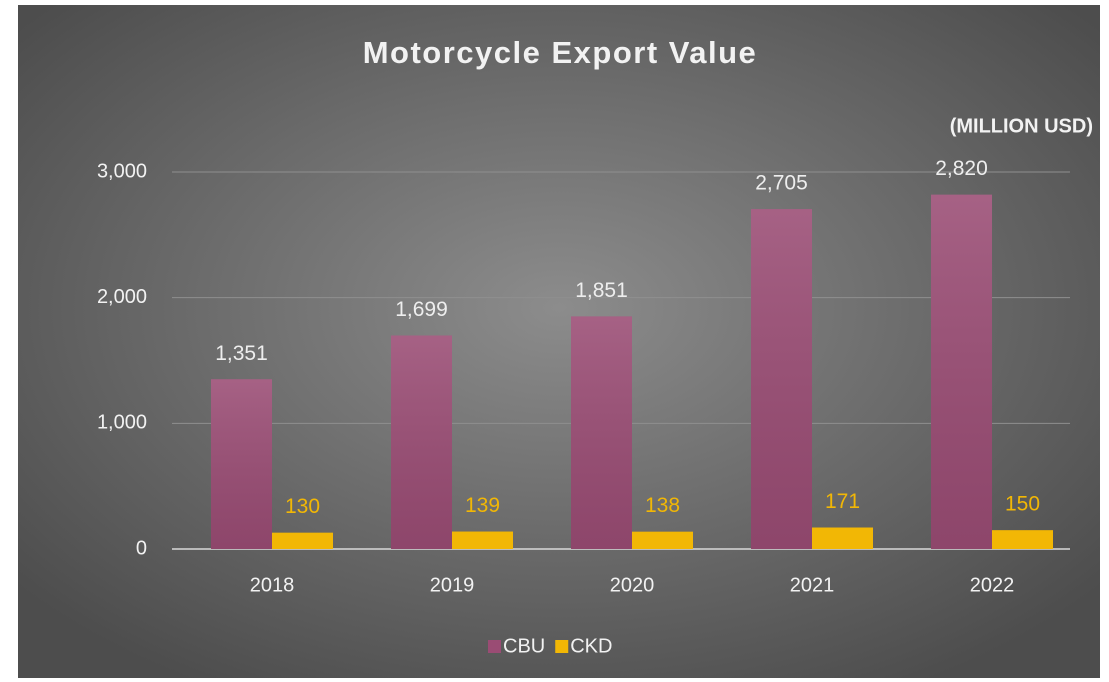 The height and width of the screenshot is (682, 1109). What do you see at coordinates (632, 585) in the screenshot?
I see `x-tick-label: 2020` at bounding box center [632, 585].